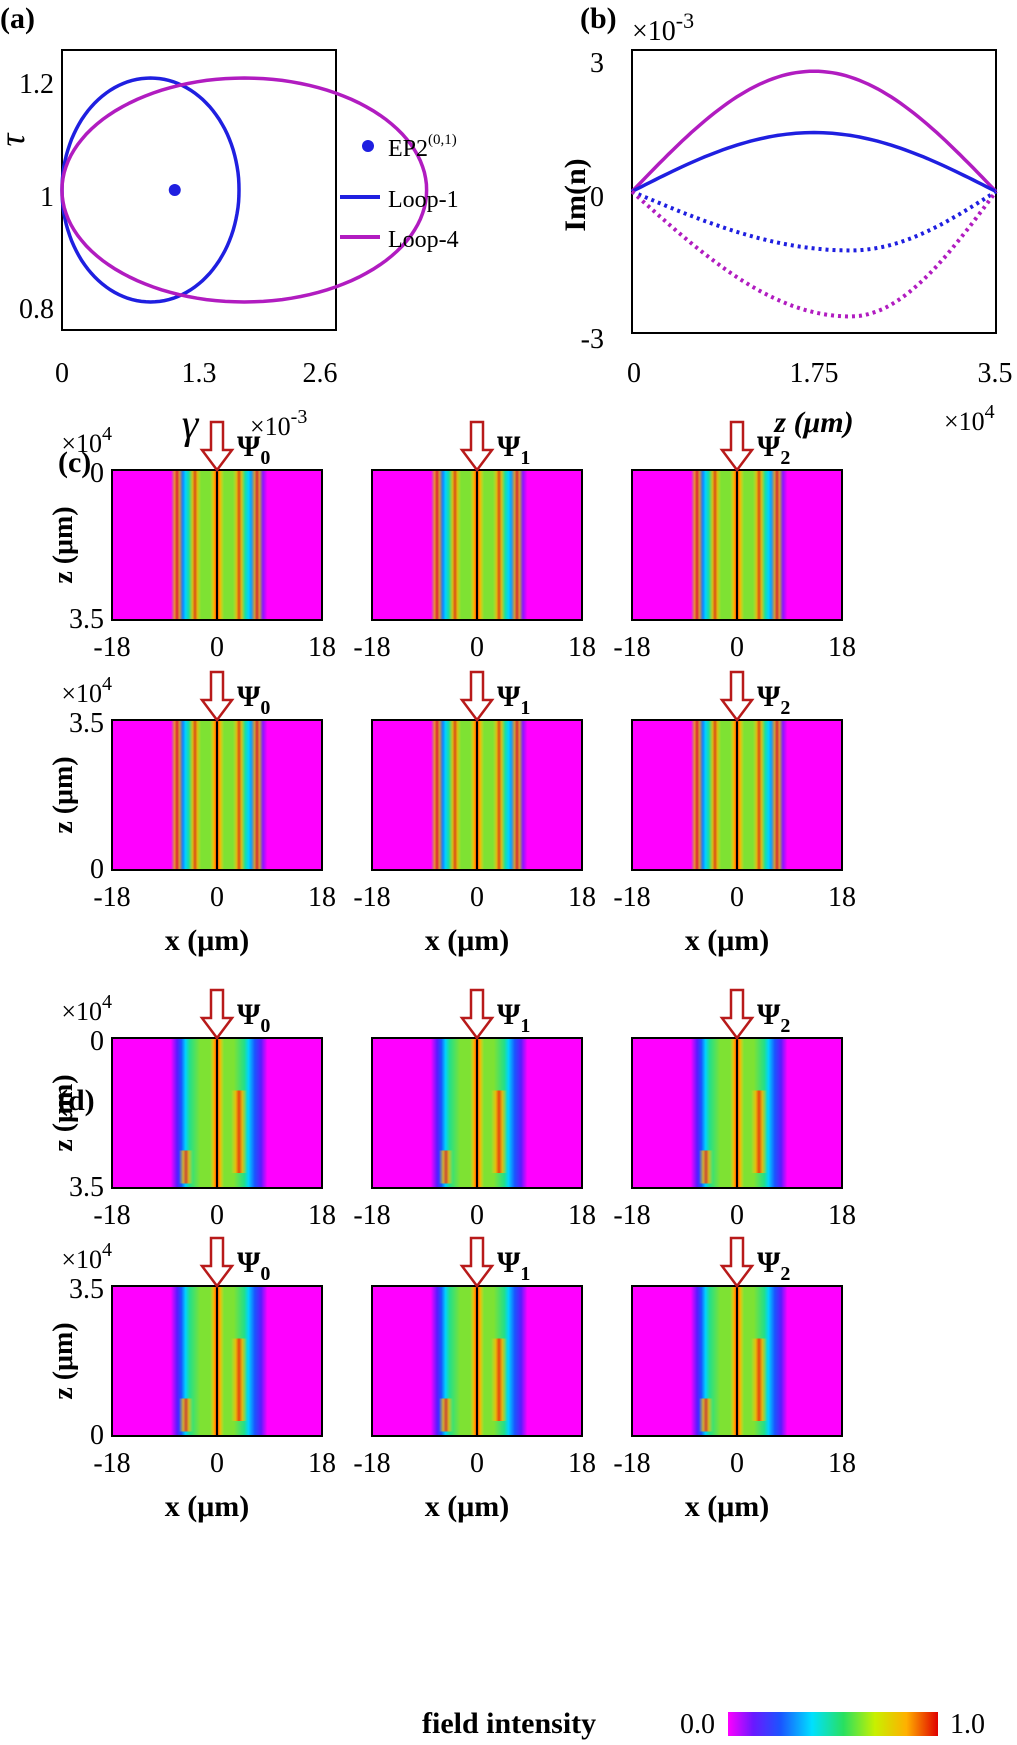 This screenshot has height=1745, width=1017. I want to click on colorbar-label: field intensity, so click(509, 1723).